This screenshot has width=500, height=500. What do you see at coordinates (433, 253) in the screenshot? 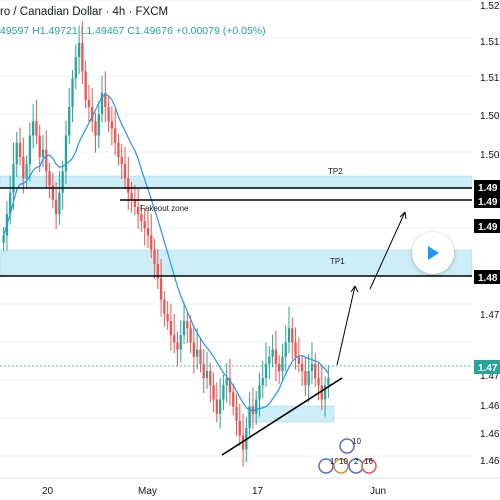
I see `play-button` at bounding box center [433, 253].